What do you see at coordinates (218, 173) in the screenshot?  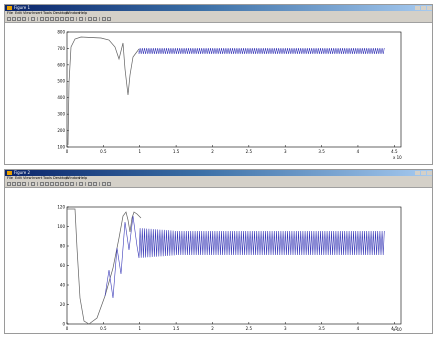 I see `title-bar: Figure 2` at bounding box center [218, 173].